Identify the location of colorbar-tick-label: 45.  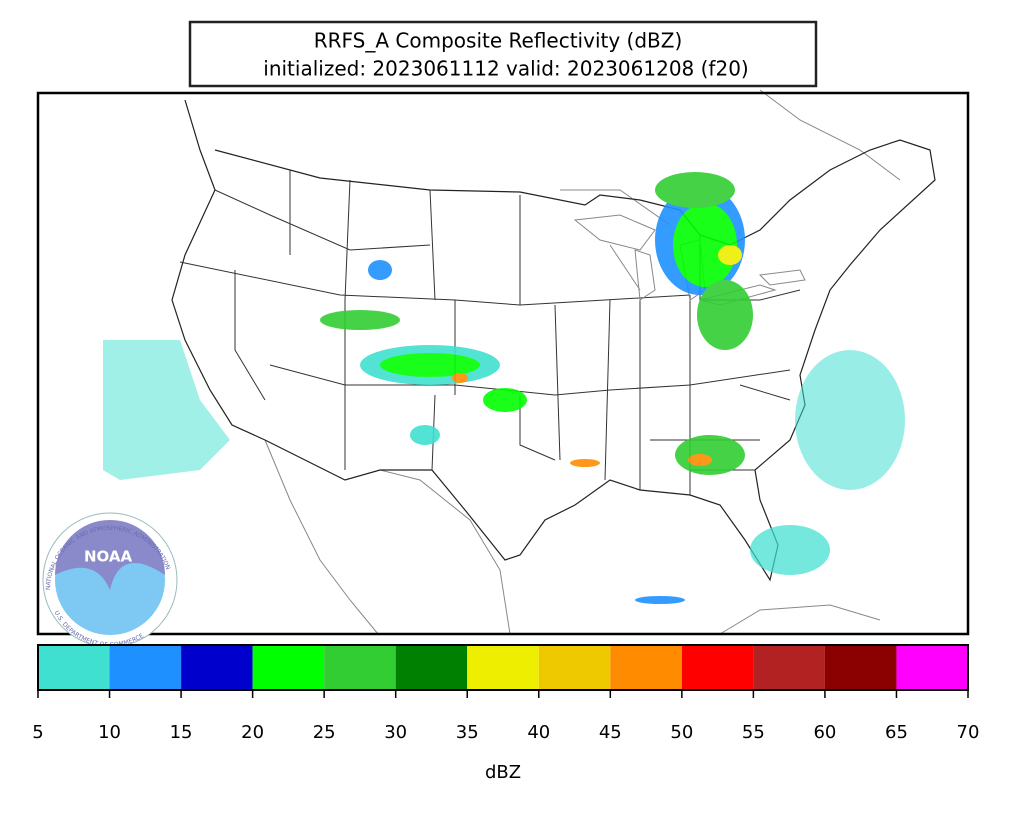
(610, 732).